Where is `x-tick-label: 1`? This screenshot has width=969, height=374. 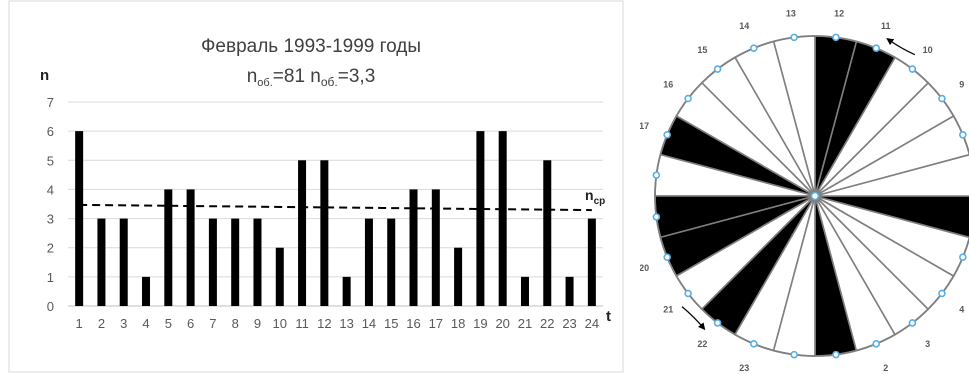
x-tick-label: 1 is located at coordinates (79, 323).